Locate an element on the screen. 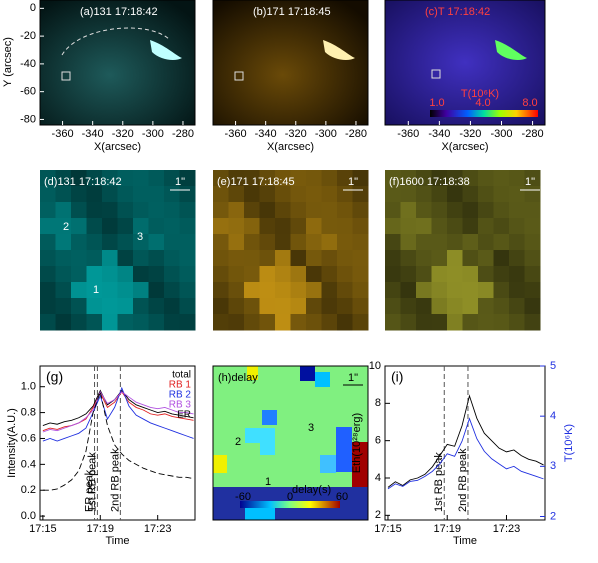 Image resolution: width=598 pixels, height=563 pixels. x-tick-label: -300 is located at coordinates (501, 134).